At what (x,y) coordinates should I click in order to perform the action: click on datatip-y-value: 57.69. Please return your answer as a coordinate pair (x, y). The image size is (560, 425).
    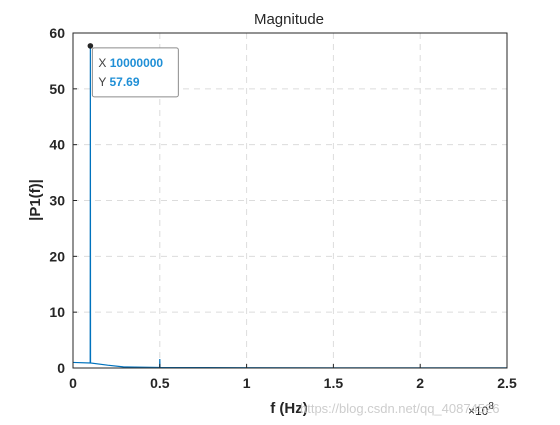
    Looking at the image, I should click on (125, 82).